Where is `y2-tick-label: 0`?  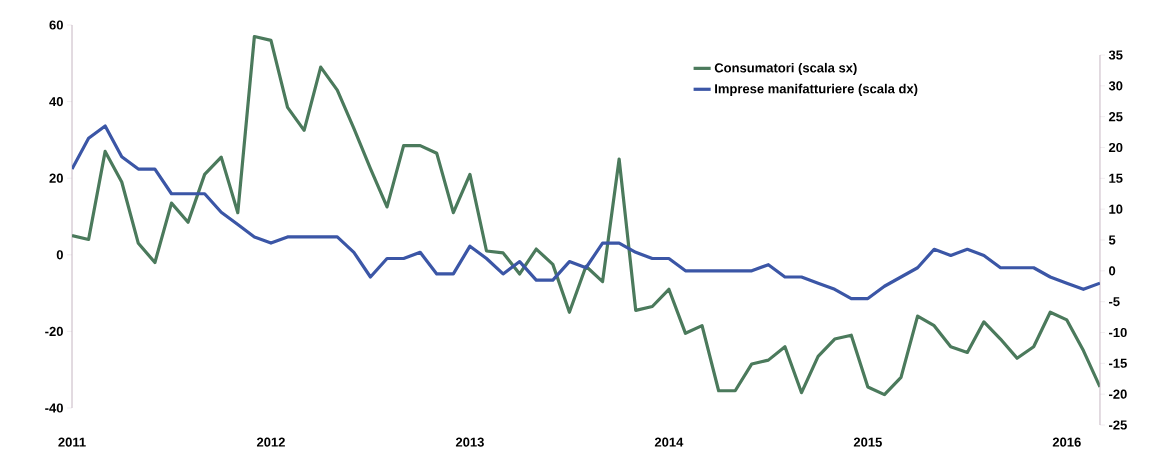 y2-tick-label: 0 is located at coordinates (1112, 271).